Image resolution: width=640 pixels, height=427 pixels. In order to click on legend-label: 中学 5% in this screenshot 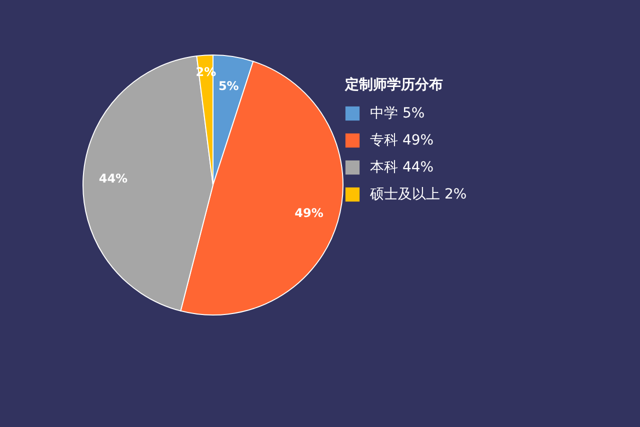, I will do `click(397, 114)`.